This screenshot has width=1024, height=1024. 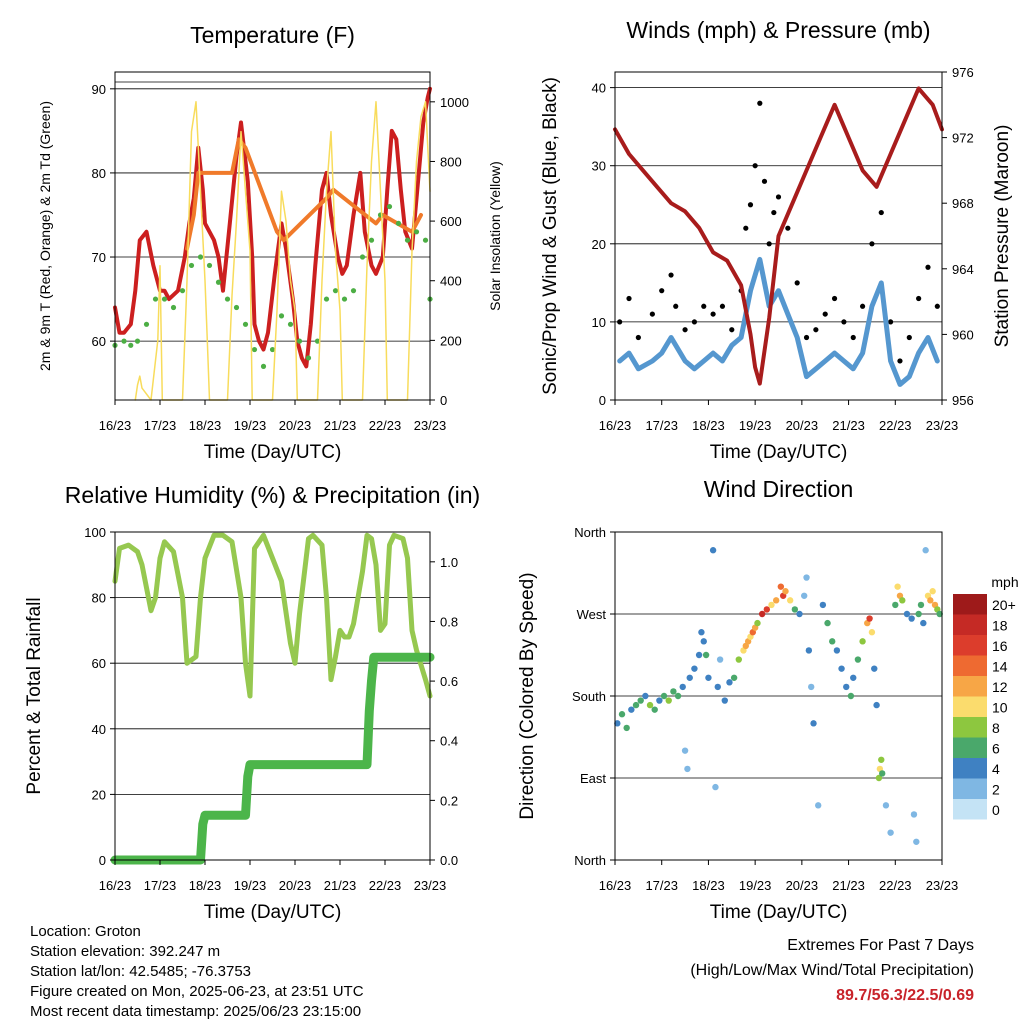 I want to click on series-temp_red, so click(x=272, y=227).